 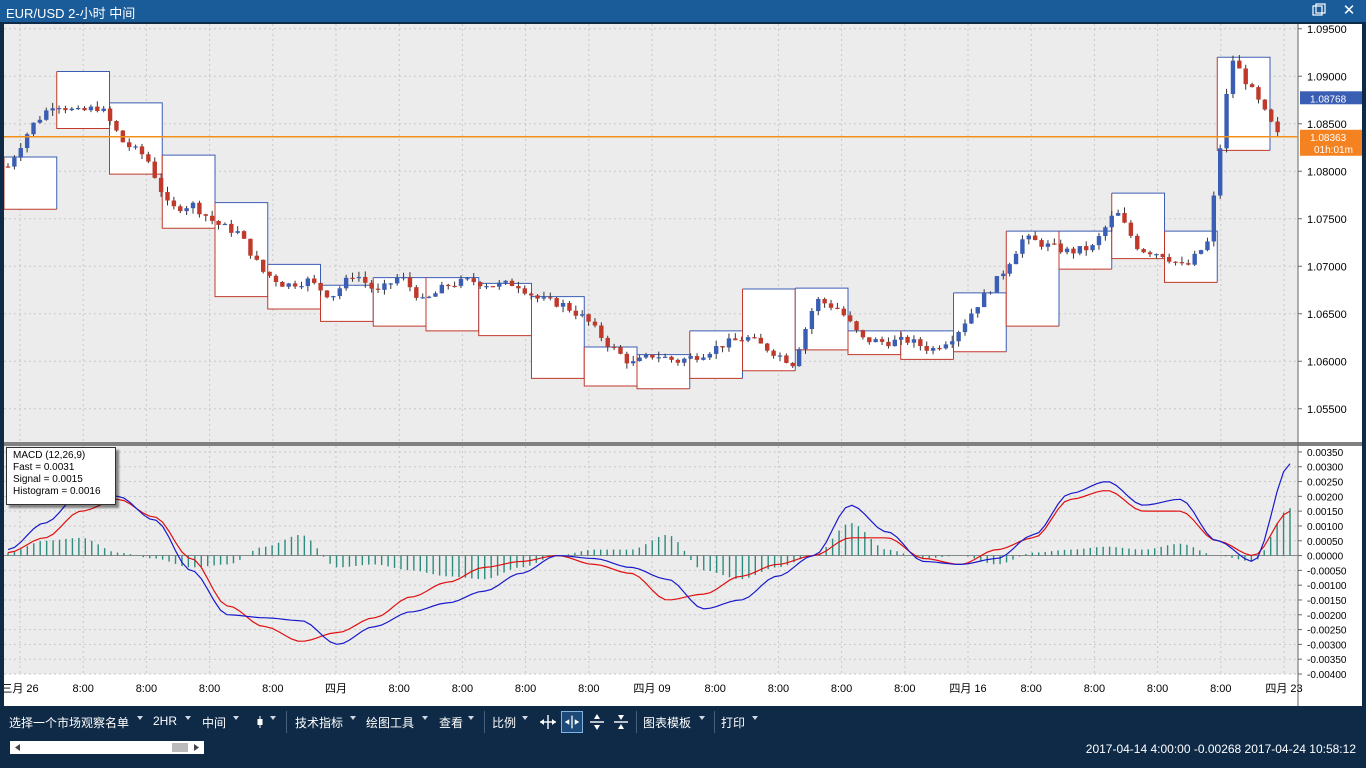 What do you see at coordinates (425, 718) in the screenshot?
I see `drawing-caret-icon` at bounding box center [425, 718].